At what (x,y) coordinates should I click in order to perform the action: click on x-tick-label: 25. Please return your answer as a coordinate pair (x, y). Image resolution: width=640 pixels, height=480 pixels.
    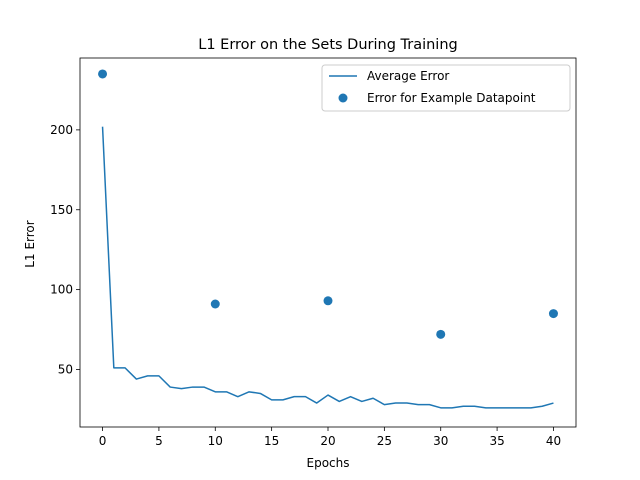
    Looking at the image, I should click on (384, 441).